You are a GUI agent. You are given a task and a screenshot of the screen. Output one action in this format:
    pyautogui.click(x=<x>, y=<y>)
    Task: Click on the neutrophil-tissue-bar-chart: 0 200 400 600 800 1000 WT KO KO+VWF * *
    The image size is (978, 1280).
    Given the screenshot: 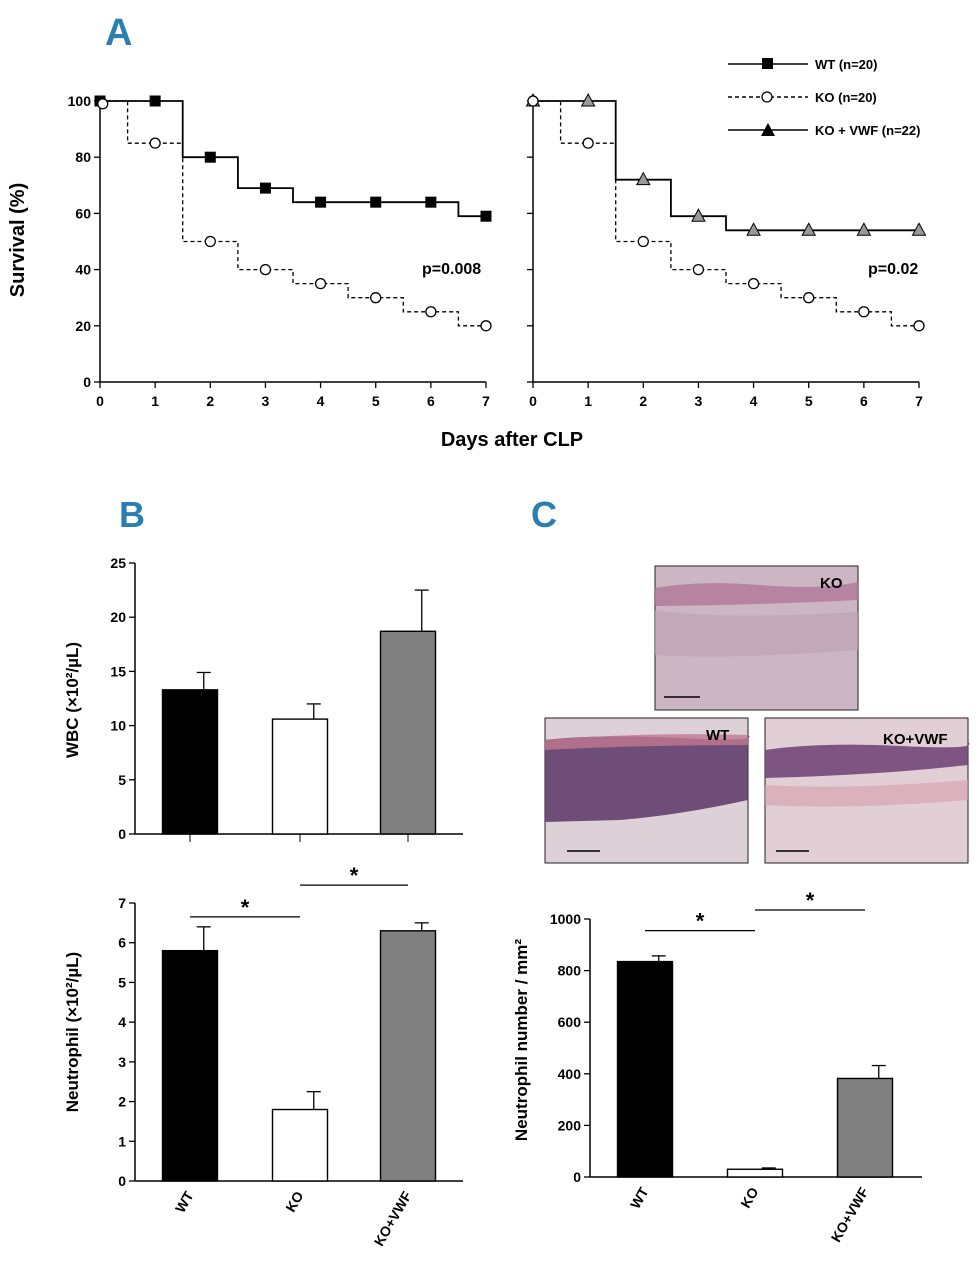 What is the action you would take?
    pyautogui.click(x=736, y=1066)
    